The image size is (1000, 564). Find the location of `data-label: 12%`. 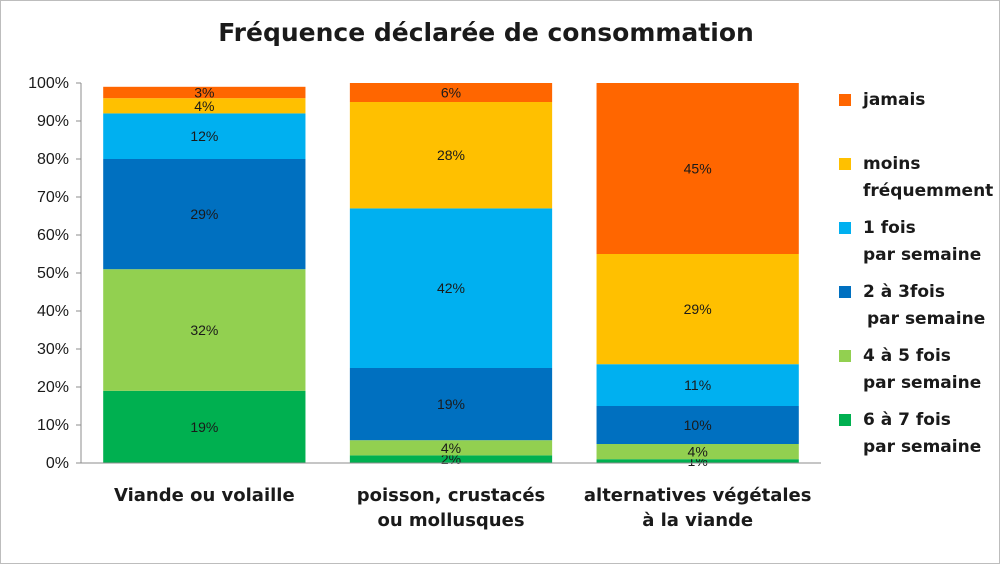

data-label: 12% is located at coordinates (204, 136).